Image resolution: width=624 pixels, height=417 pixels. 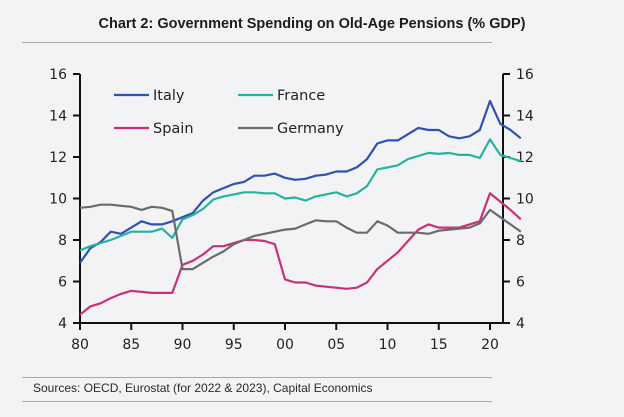 What do you see at coordinates (62, 241) in the screenshot?
I see `y-tick-label-left: 8` at bounding box center [62, 241].